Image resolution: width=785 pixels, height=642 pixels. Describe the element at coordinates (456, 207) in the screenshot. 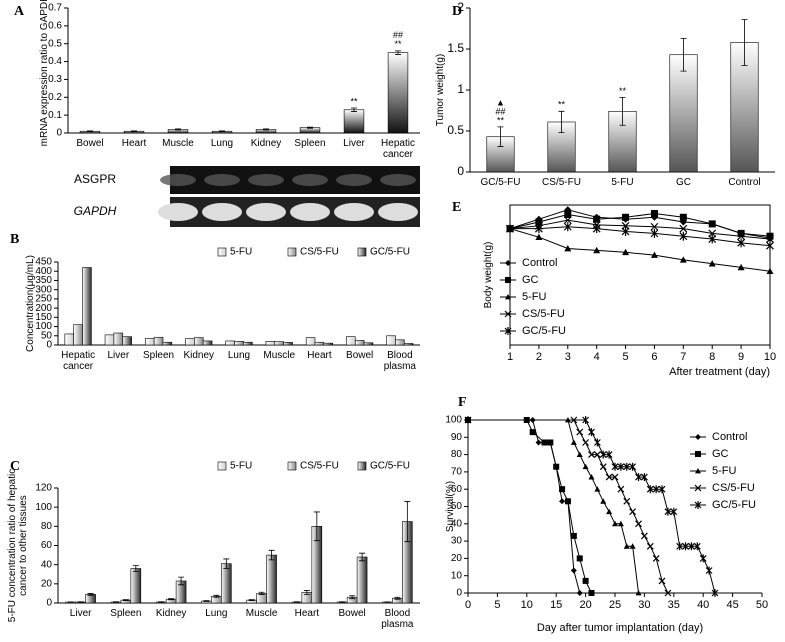

I see `panel-label: E` at that location.